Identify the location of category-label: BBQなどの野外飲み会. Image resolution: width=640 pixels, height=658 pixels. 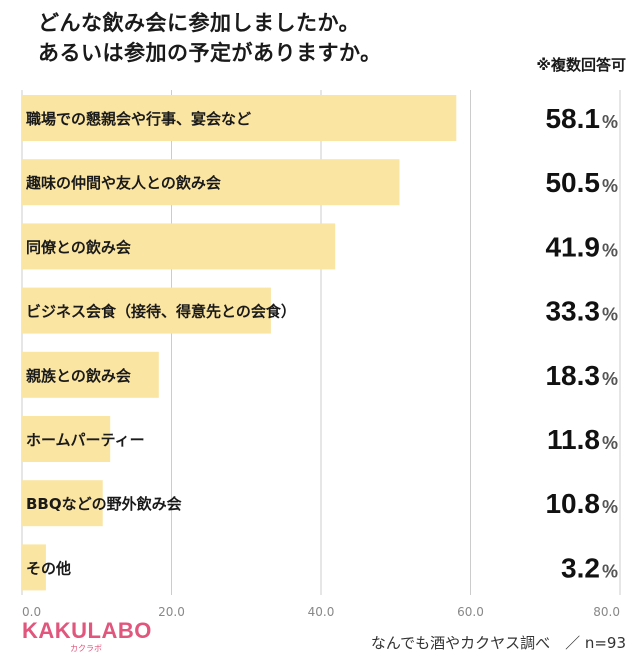
(104, 504).